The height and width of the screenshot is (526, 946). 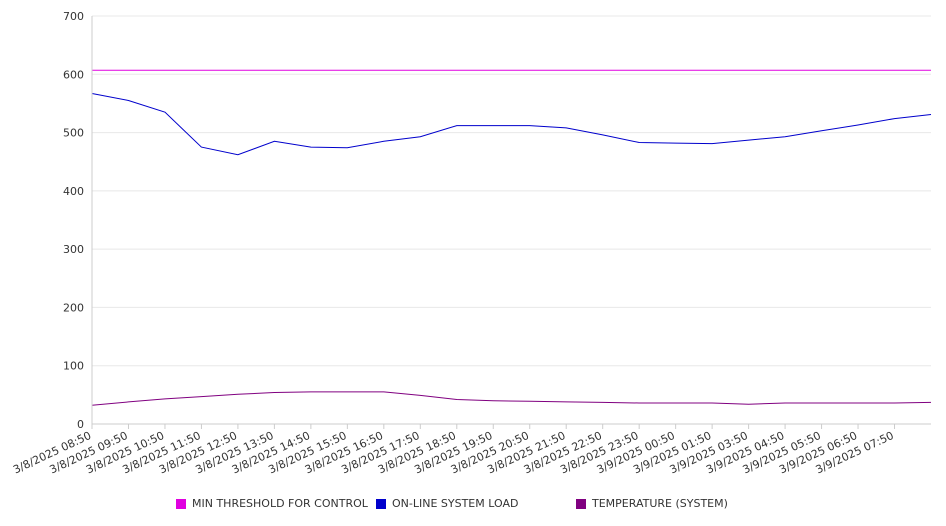 I want to click on legend-item-temperature: TEMPERATURE (SYSTEM), so click(x=652, y=503).